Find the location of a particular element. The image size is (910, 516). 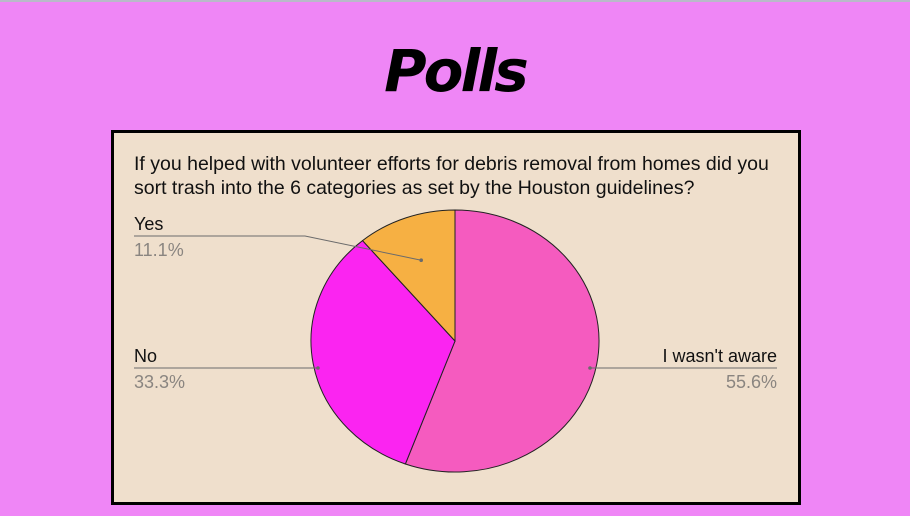

slice-percent-2: 11.1% is located at coordinates (159, 250).